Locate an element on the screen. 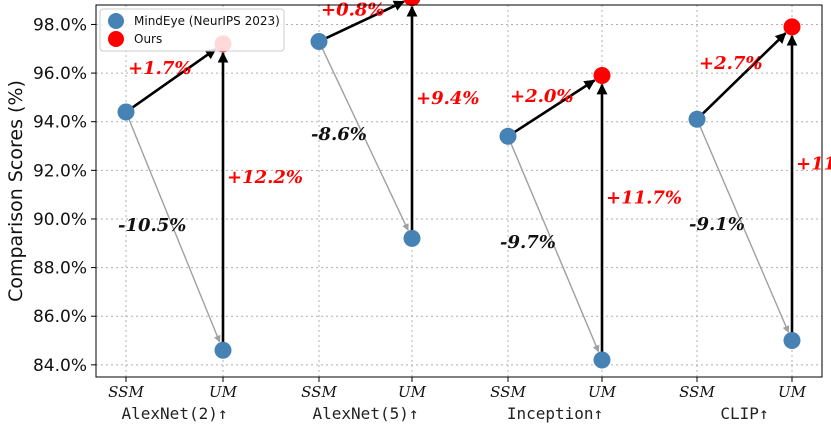 This screenshot has height=428, width=831. gain-label-um: +11.7% is located at coordinates (644, 198).